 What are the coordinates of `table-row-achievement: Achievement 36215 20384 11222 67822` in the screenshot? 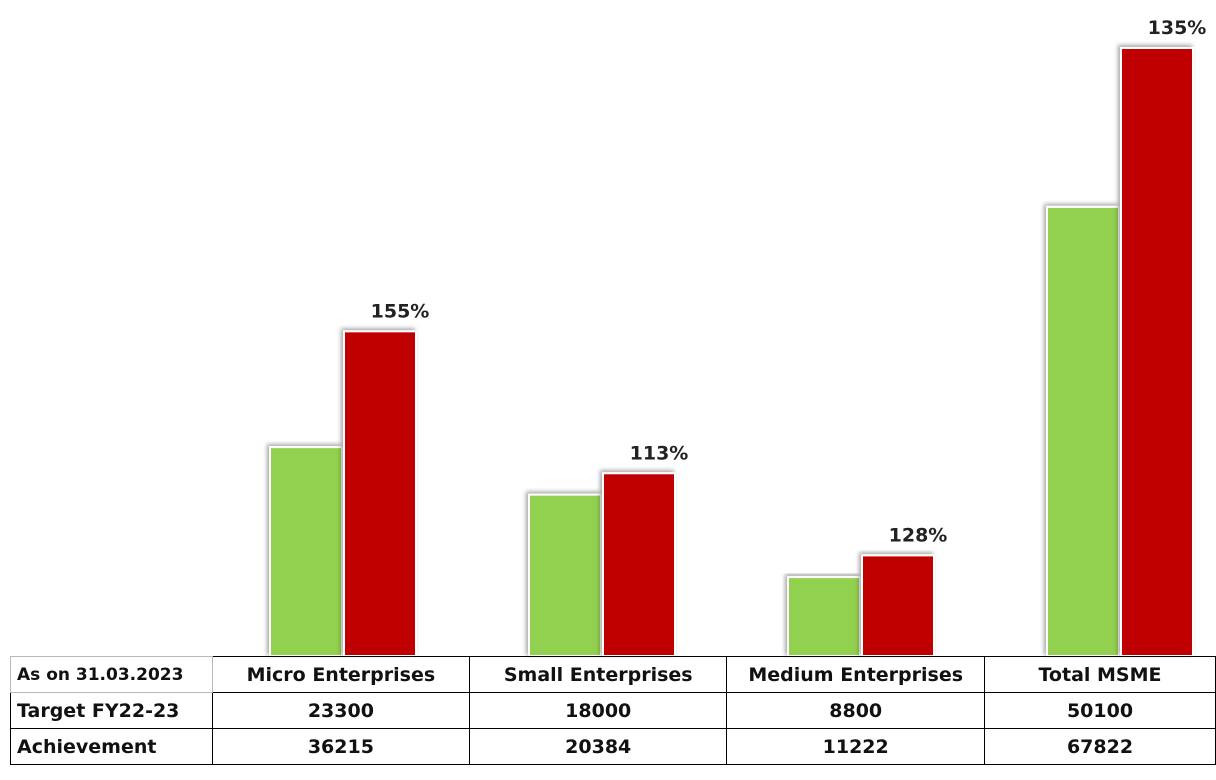 It's located at (613, 746).